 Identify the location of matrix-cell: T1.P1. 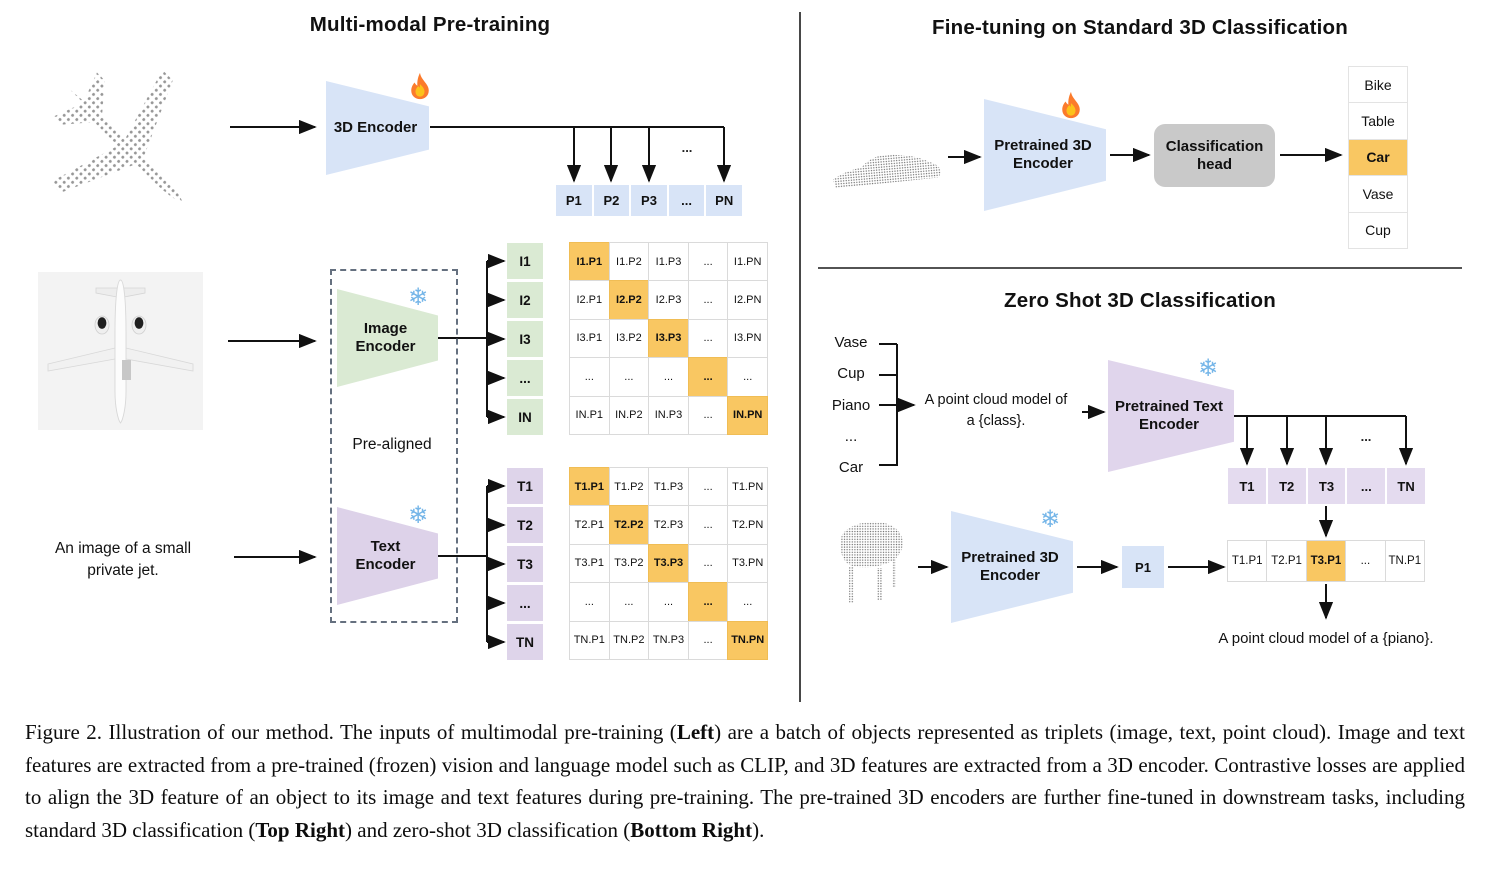
(589, 487).